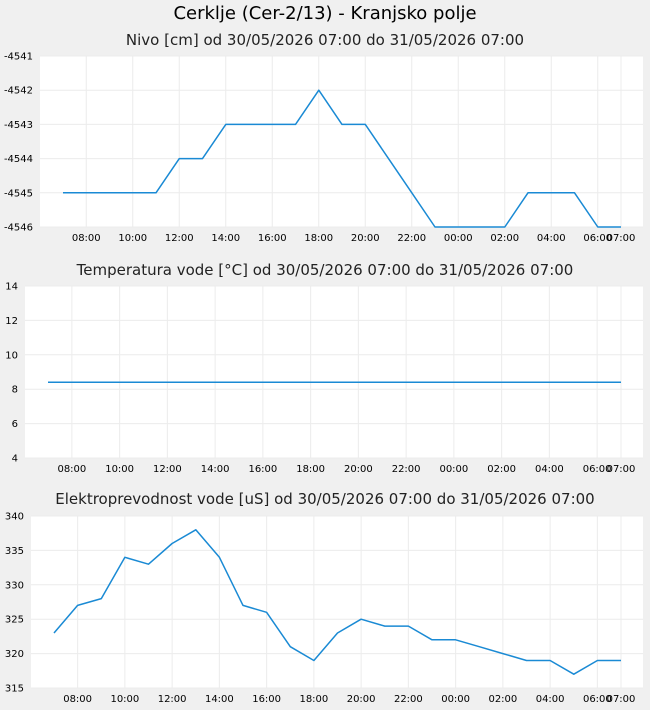 The width and height of the screenshot is (650, 710). I want to click on main-title: Cerklje (Cer-2/13) - Kranjsko polje, so click(325, 13).